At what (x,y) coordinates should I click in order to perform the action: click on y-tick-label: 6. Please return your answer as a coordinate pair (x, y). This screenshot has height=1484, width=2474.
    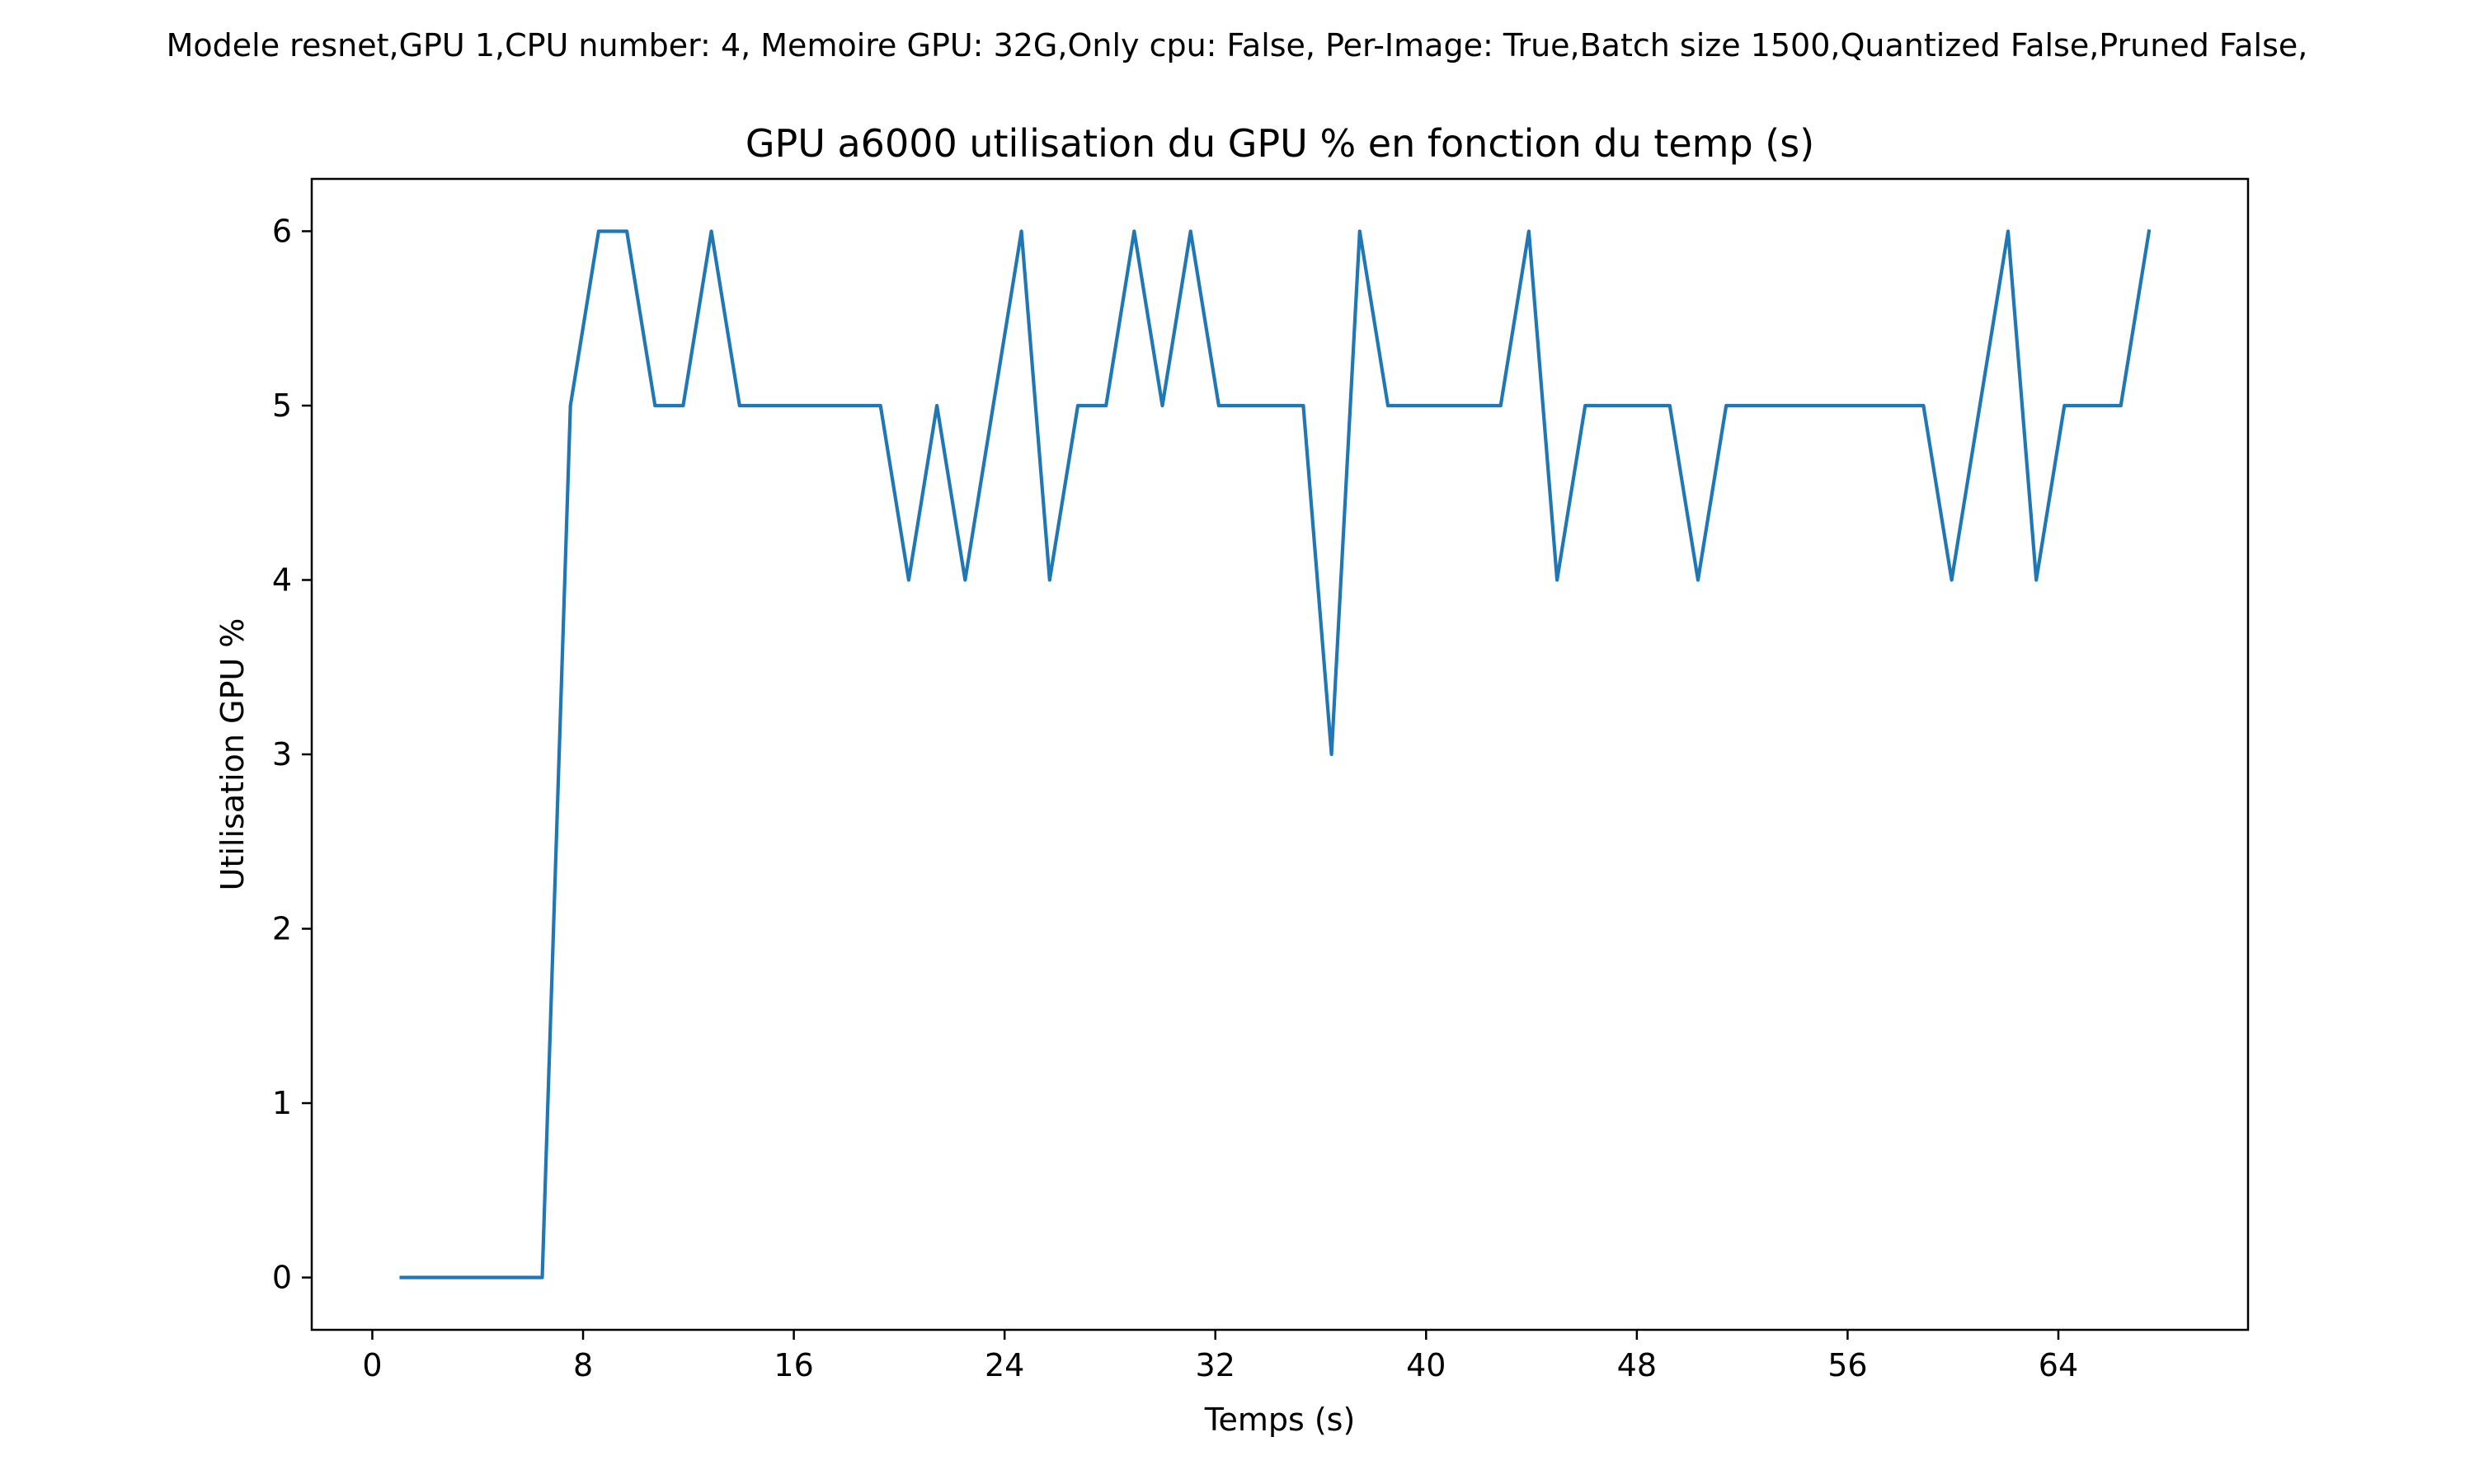
    Looking at the image, I should click on (282, 231).